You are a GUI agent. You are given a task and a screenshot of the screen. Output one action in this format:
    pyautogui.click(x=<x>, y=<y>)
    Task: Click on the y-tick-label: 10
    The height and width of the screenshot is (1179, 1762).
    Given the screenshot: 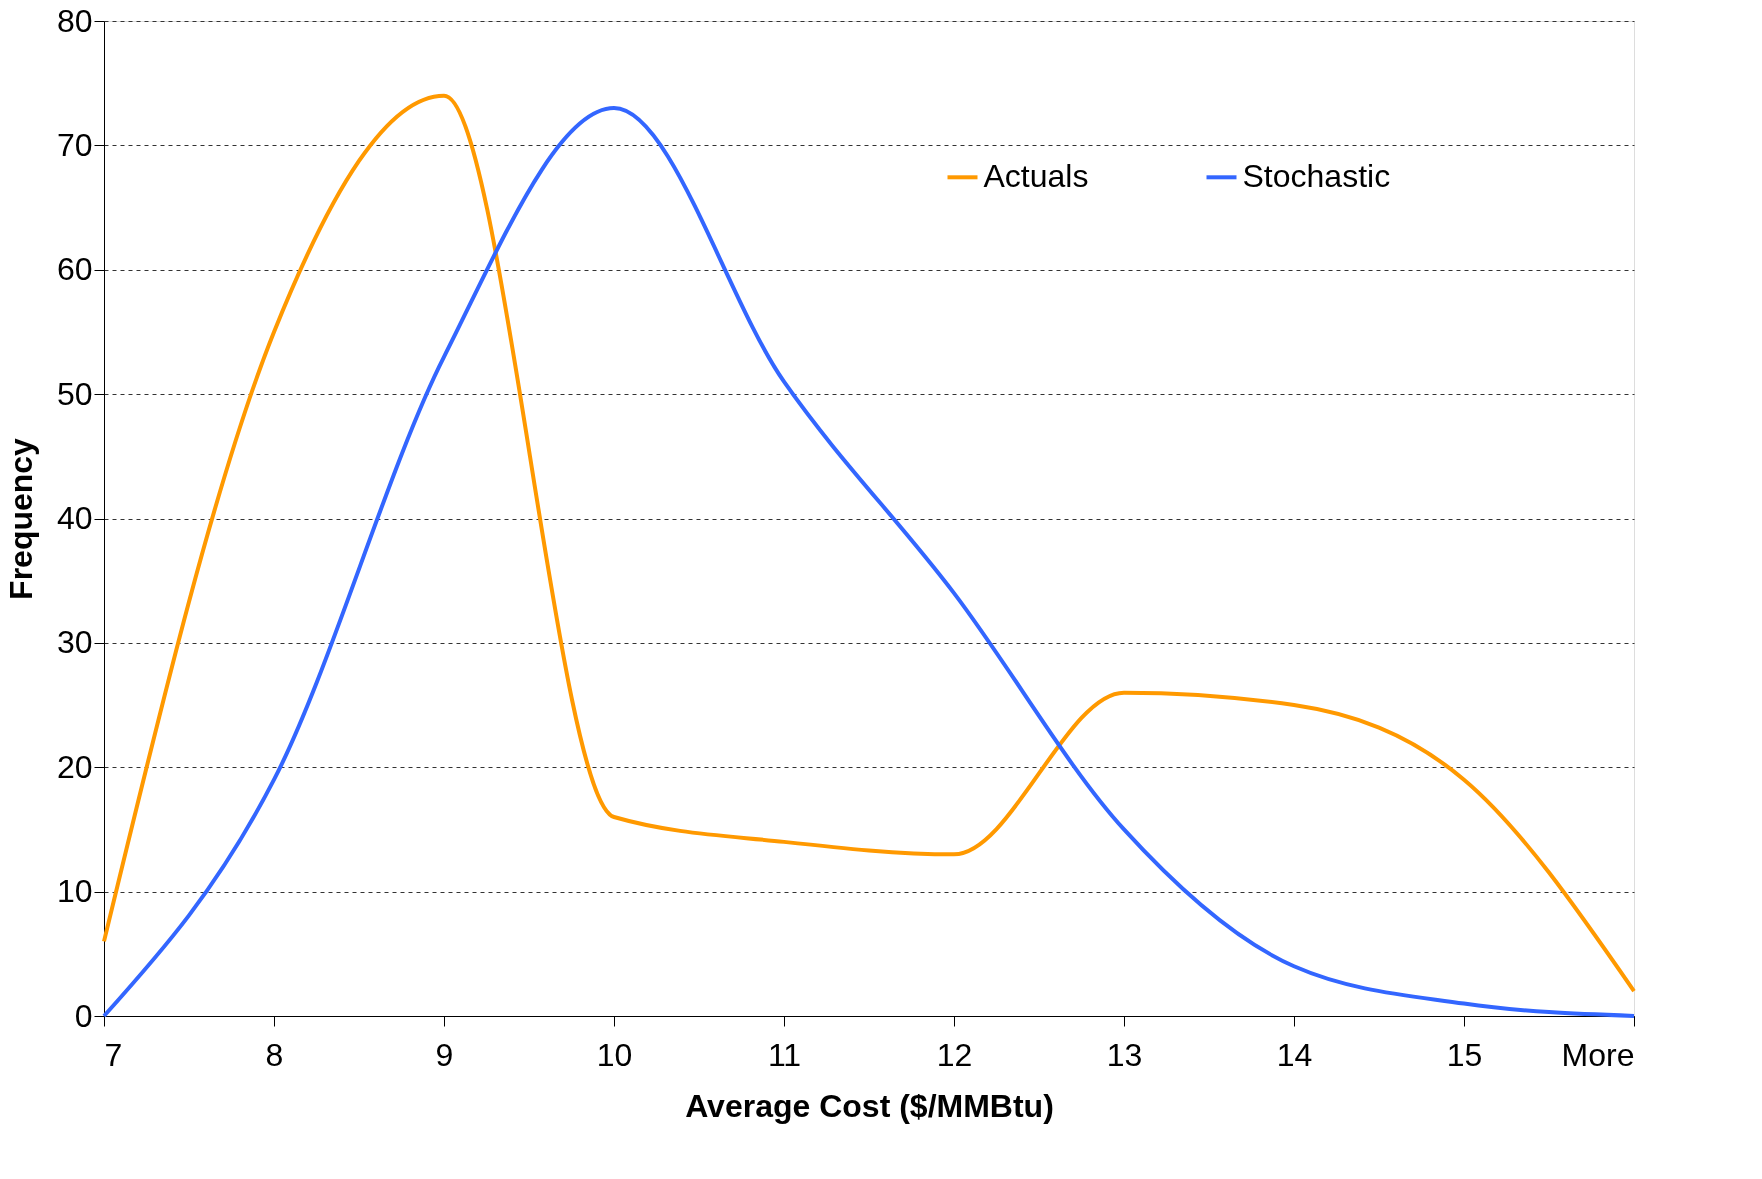 What is the action you would take?
    pyautogui.click(x=74, y=891)
    